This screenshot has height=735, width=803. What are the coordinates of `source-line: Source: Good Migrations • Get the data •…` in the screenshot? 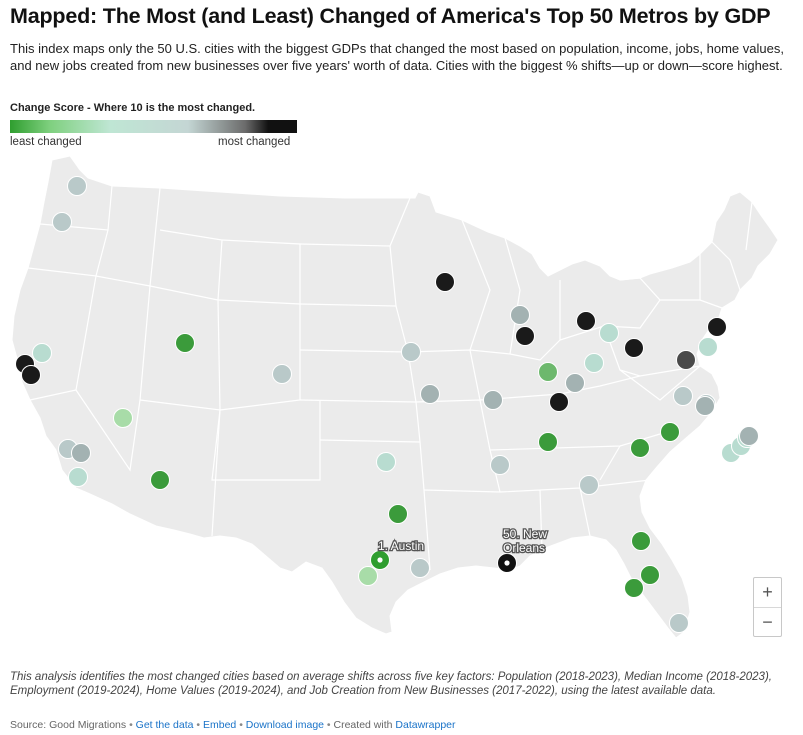 It's located at (233, 725).